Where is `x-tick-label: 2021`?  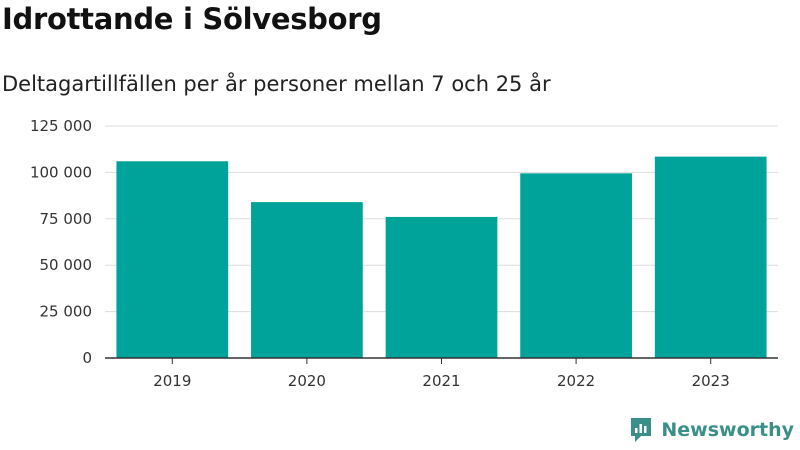 x-tick-label: 2021 is located at coordinates (441, 381).